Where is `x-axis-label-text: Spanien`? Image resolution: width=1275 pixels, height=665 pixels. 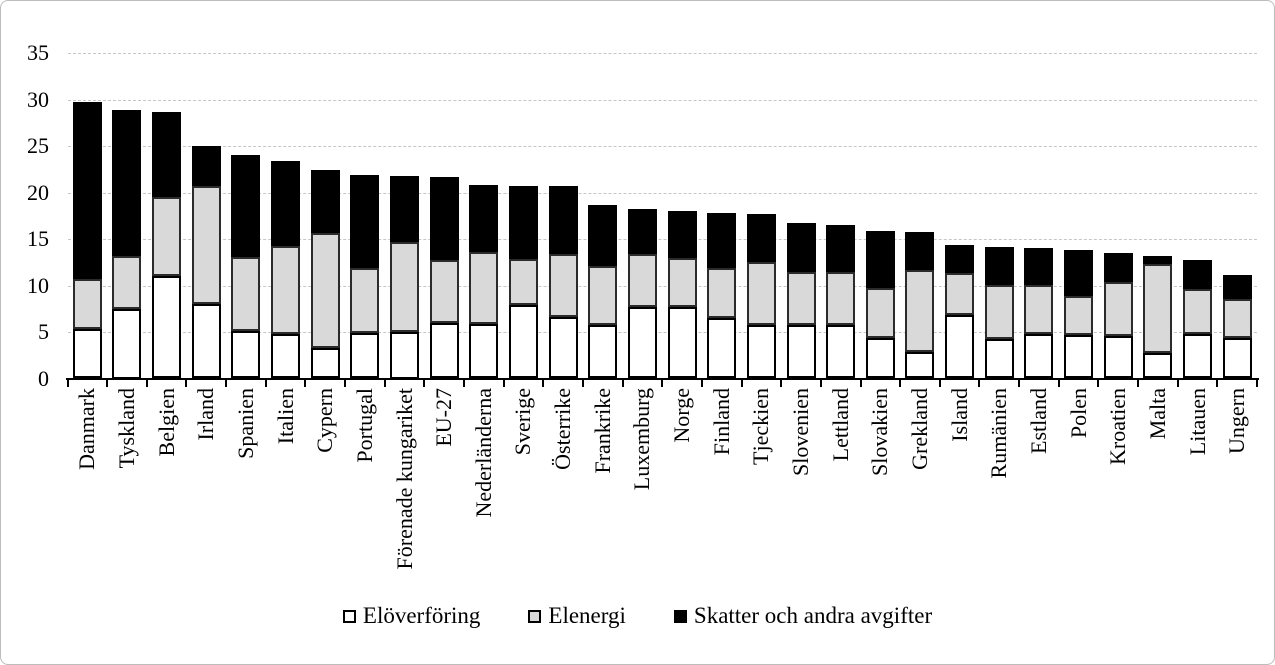
x-axis-label-text: Spanien is located at coordinates (245, 423).